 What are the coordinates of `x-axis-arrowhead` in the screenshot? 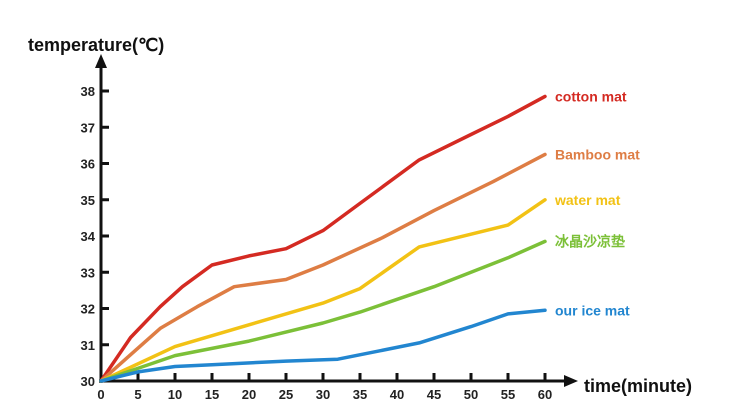 It's located at (571, 381).